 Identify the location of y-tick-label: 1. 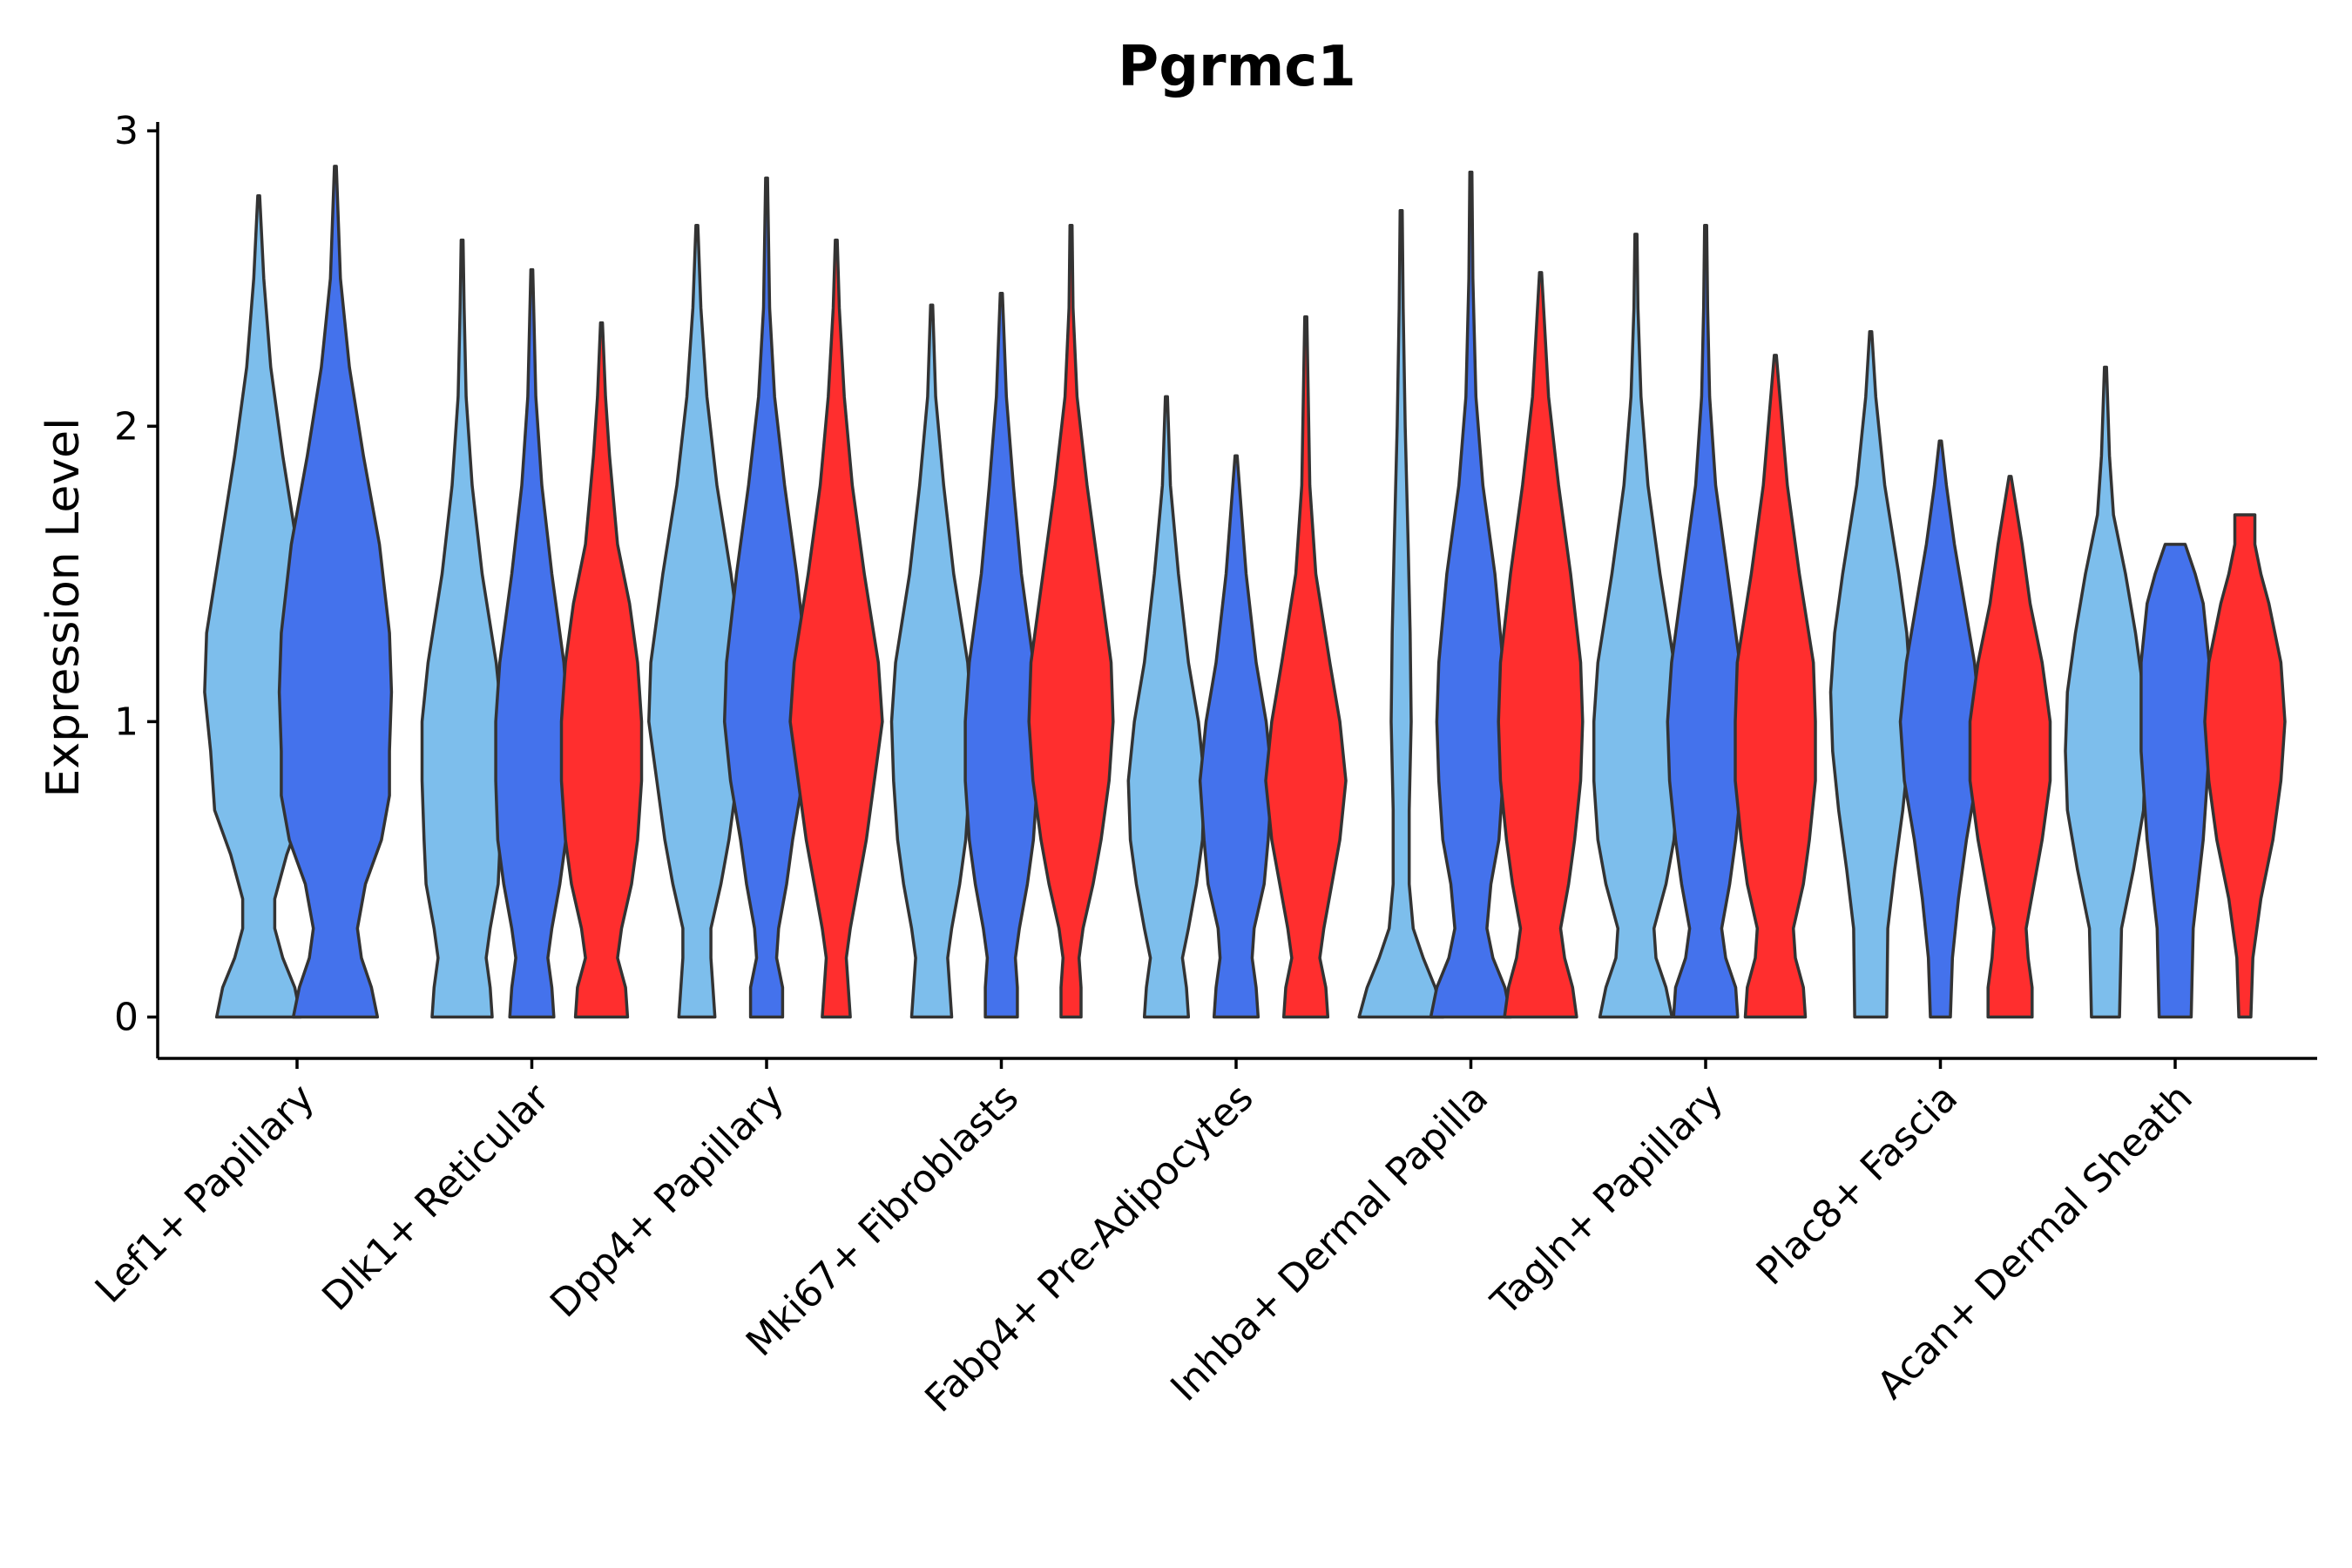
(126, 722).